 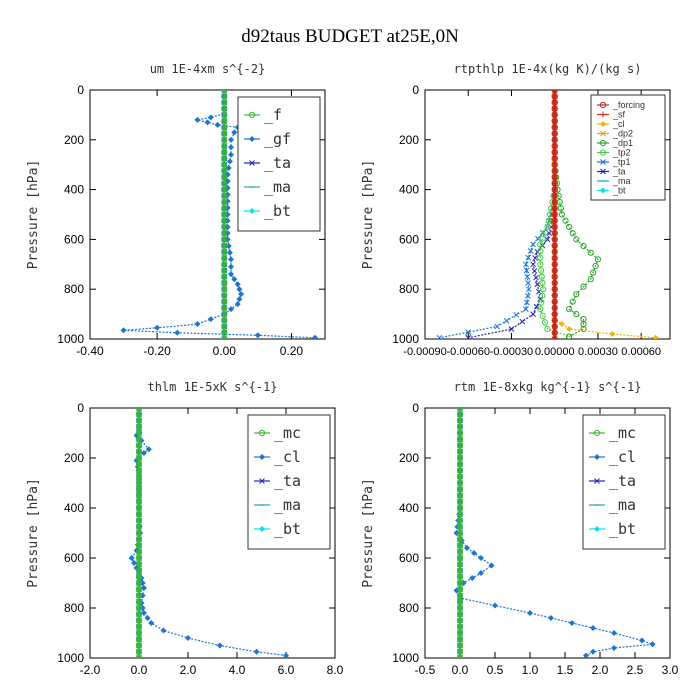 I want to click on legend-label: _ma, so click(x=277, y=187).